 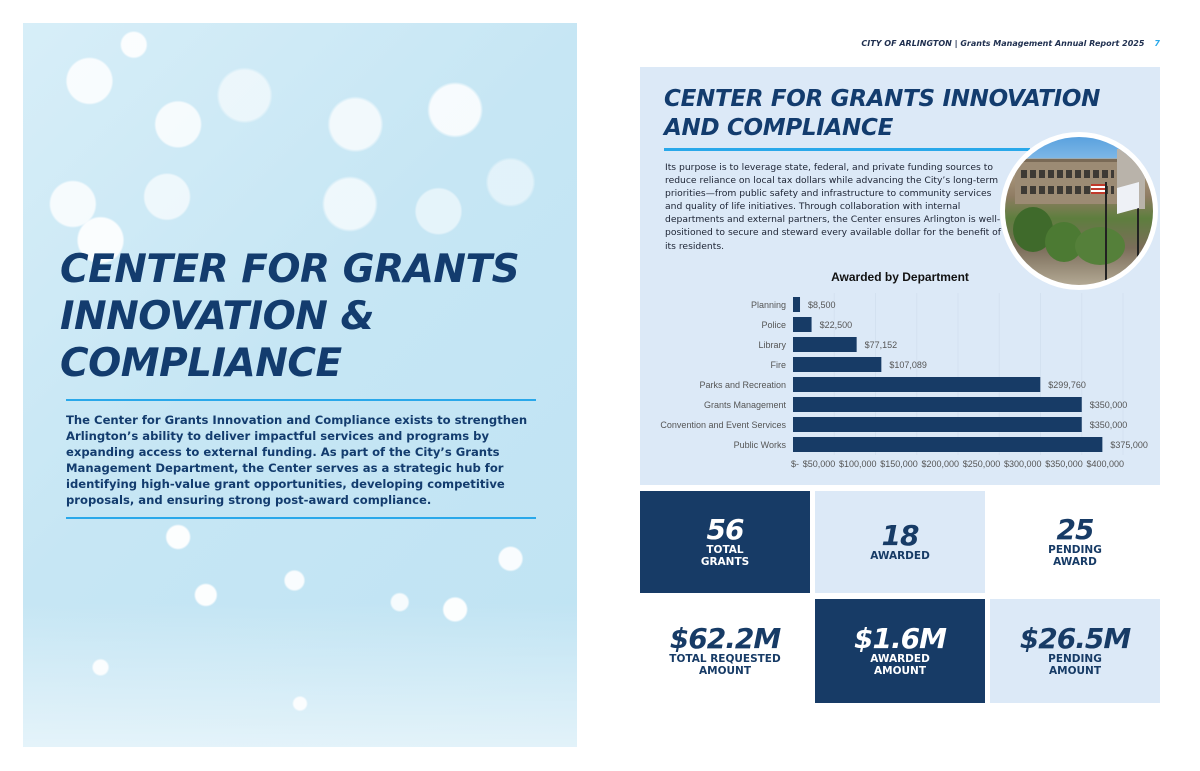 What do you see at coordinates (1129, 445) in the screenshot?
I see `data-label: $375,000` at bounding box center [1129, 445].